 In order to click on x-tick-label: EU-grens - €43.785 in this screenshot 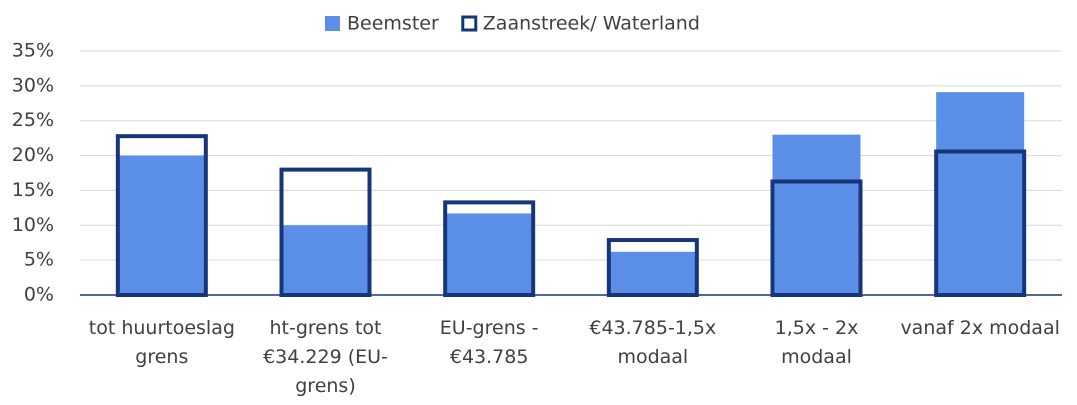, I will do `click(489, 342)`.